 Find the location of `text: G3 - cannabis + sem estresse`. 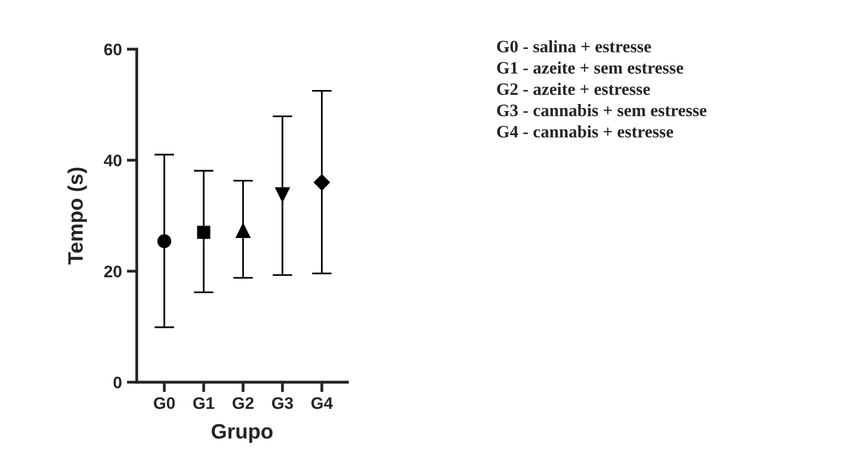

text: G3 - cannabis + sem estresse is located at coordinates (601, 110).